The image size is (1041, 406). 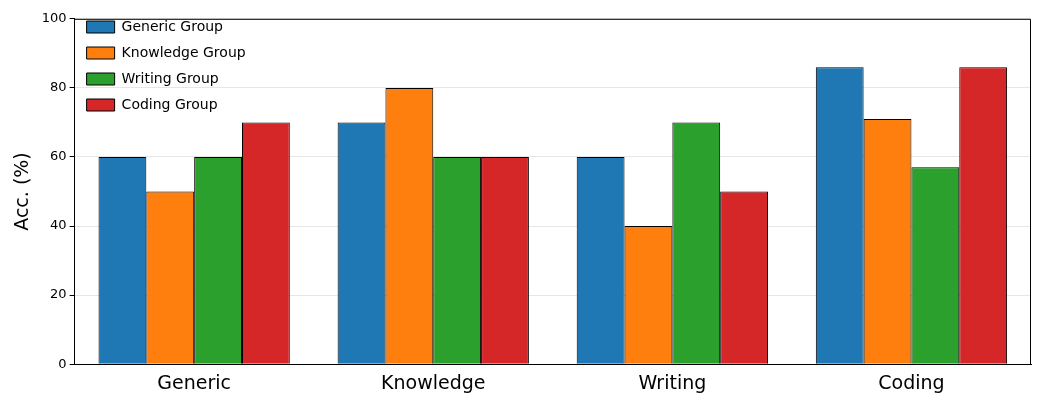 I want to click on y-tick-label: 20, so click(x=58, y=294).